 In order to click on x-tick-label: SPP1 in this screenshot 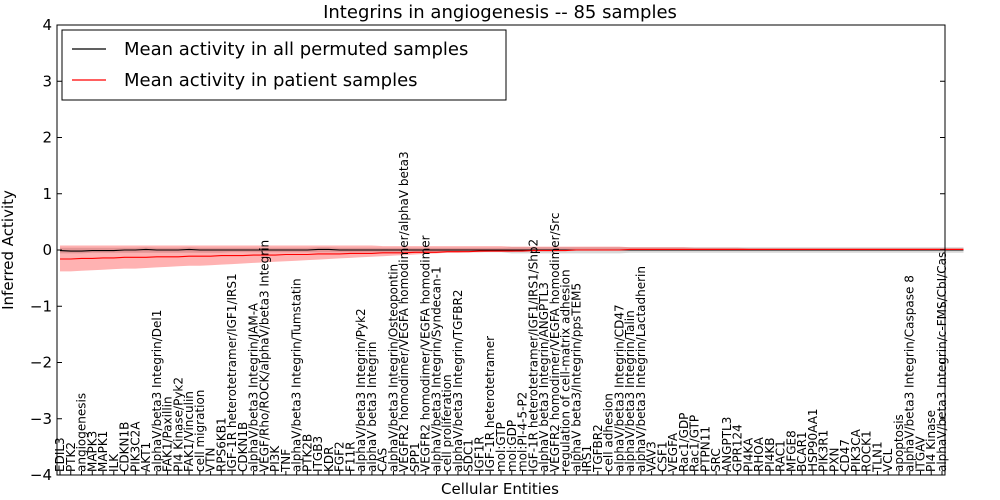, I will do `click(415, 457)`.